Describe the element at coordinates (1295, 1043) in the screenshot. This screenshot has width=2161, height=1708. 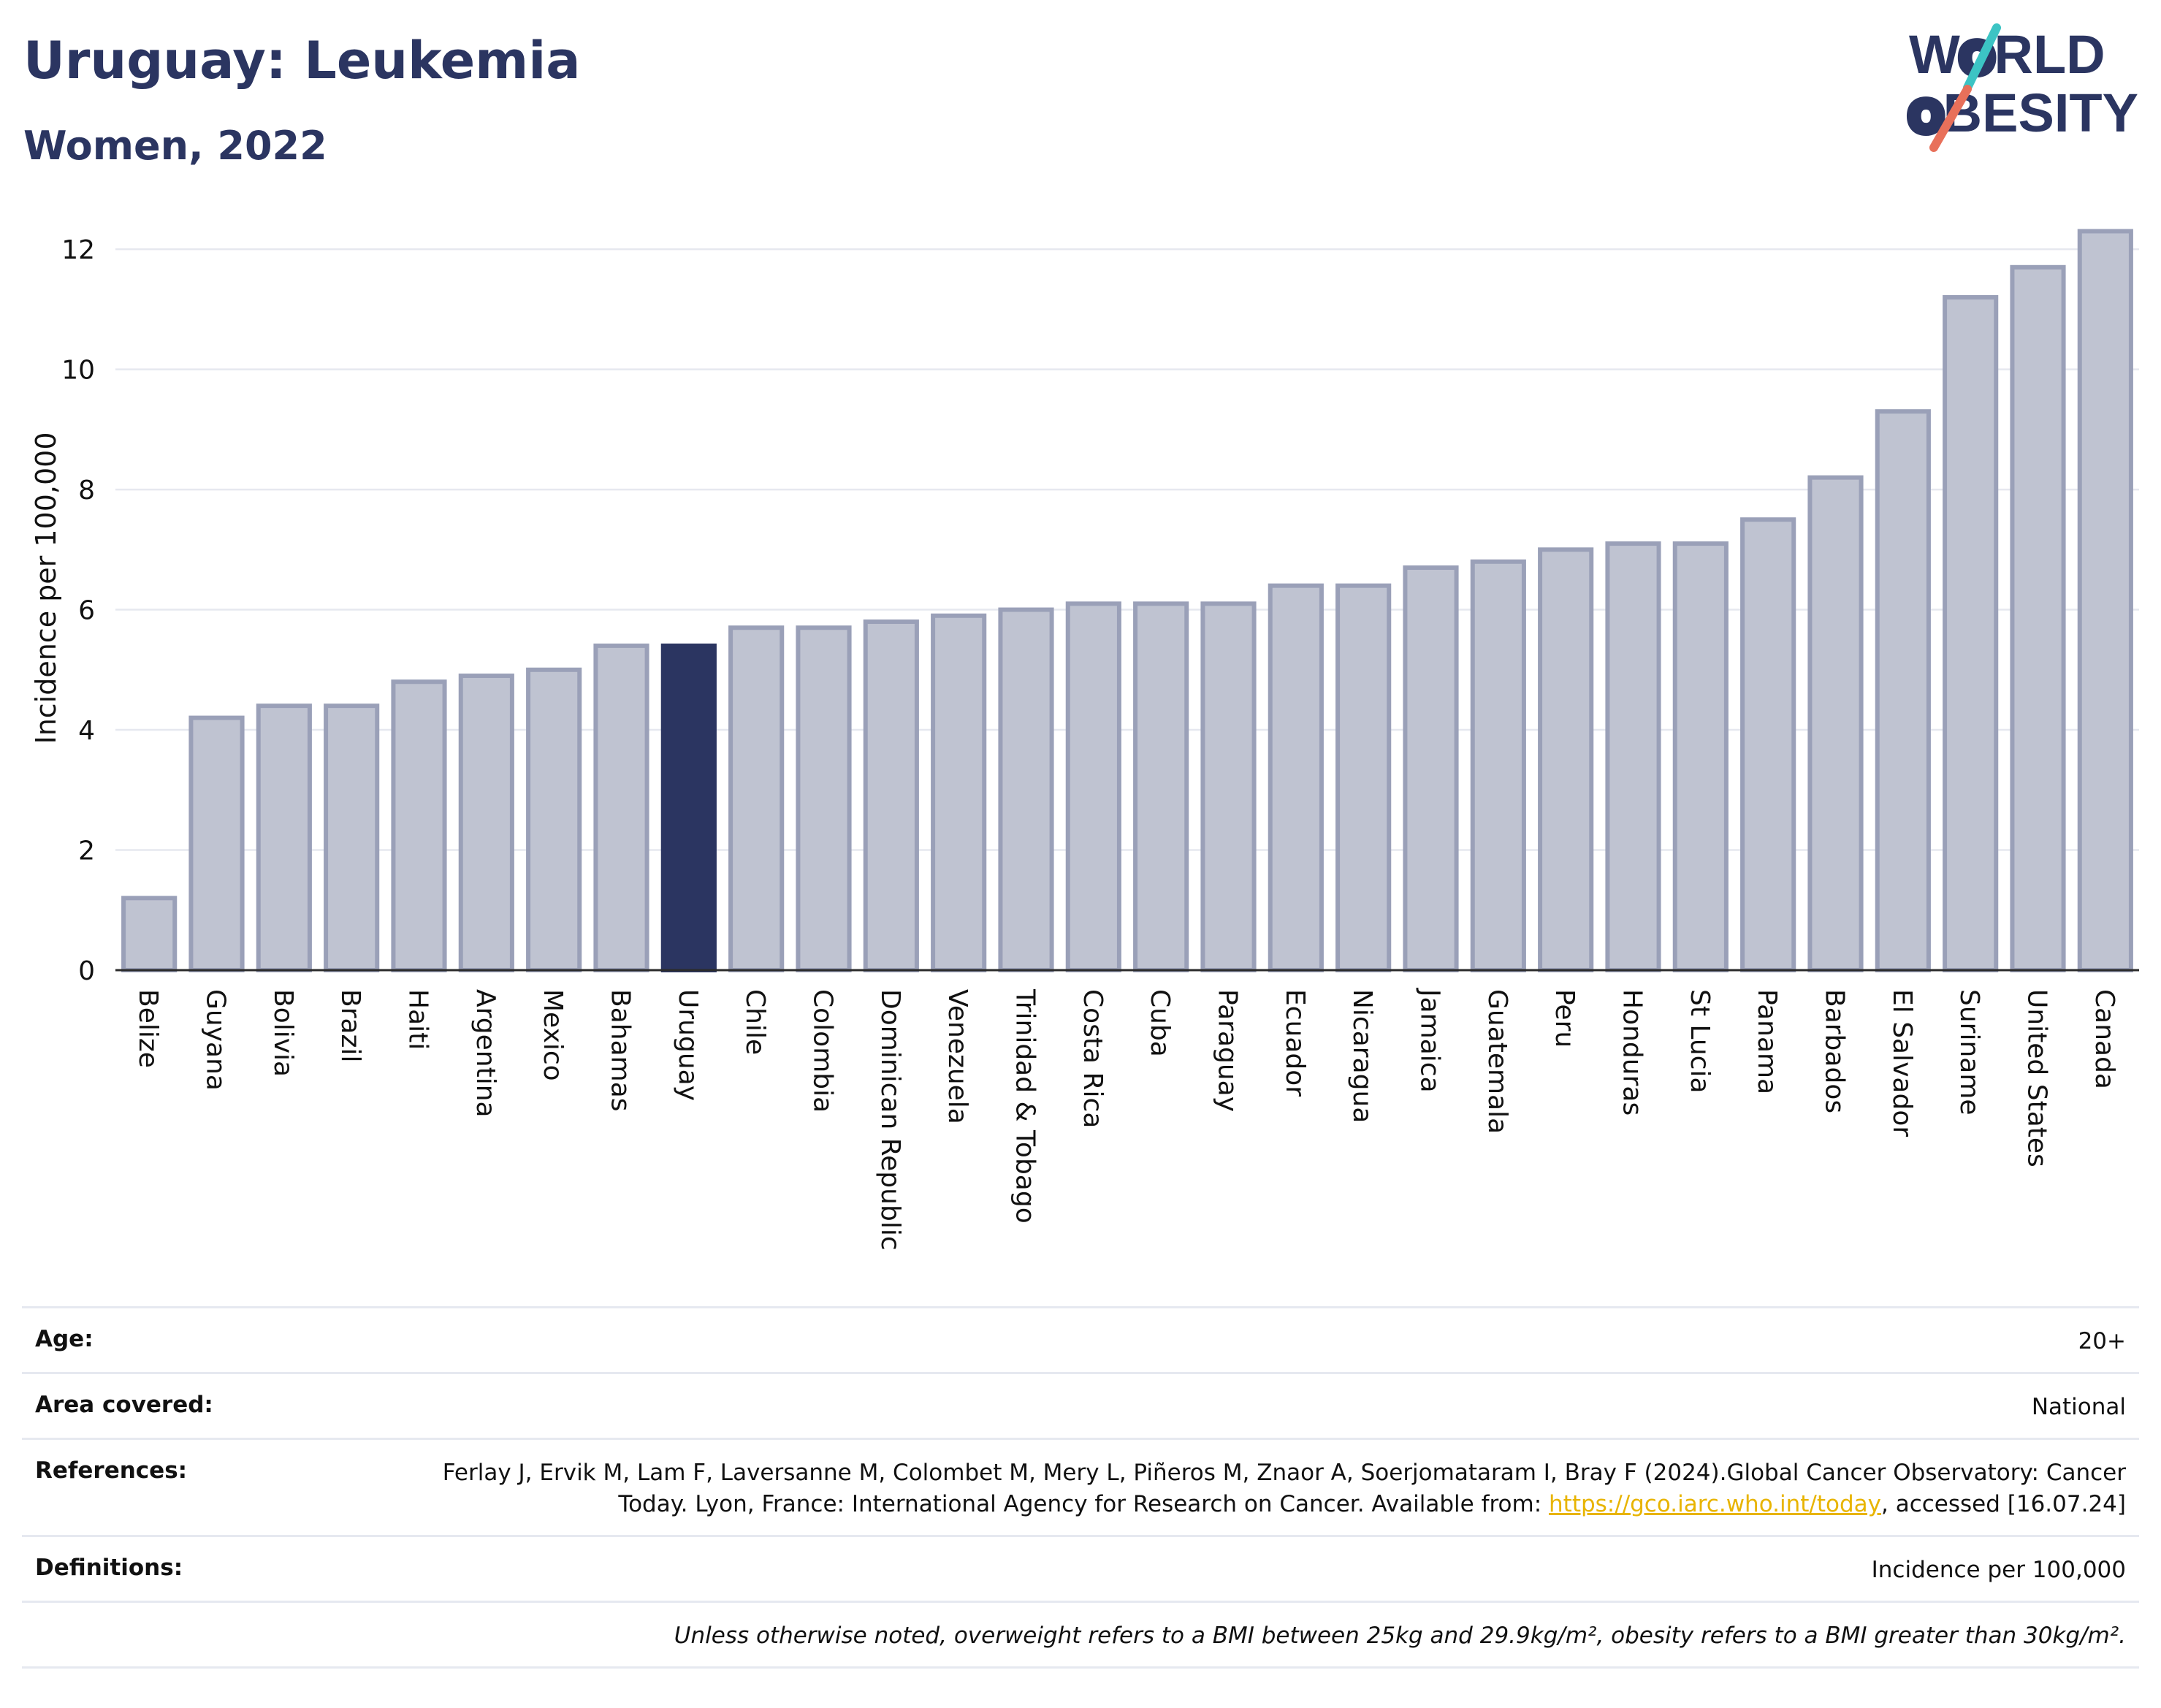
I see `x-tick-label: Ecuador` at that location.